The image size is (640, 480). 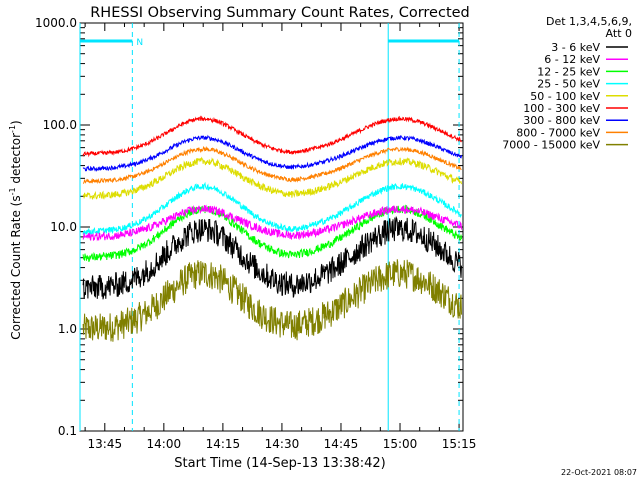 What do you see at coordinates (459, 444) in the screenshot?
I see `x-tick-label: 15:15` at bounding box center [459, 444].